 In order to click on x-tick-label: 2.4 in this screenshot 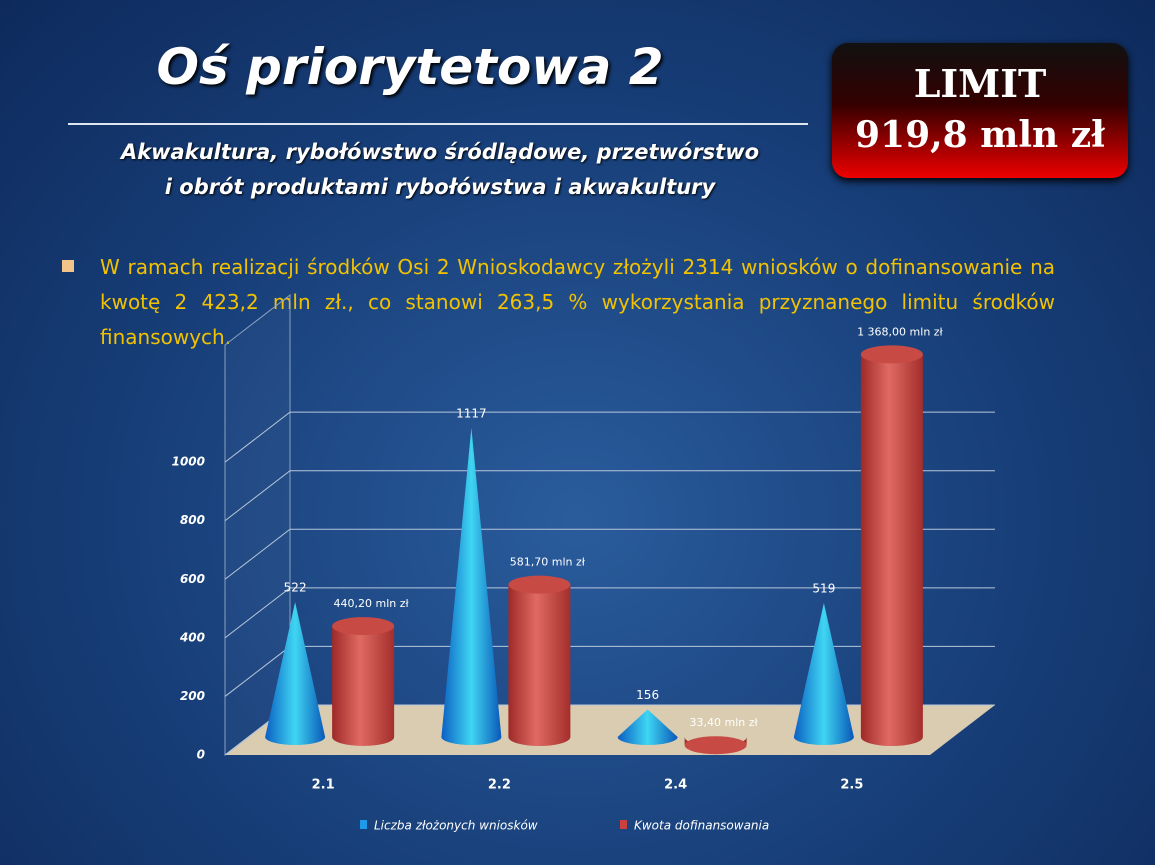, I will do `click(675, 785)`.